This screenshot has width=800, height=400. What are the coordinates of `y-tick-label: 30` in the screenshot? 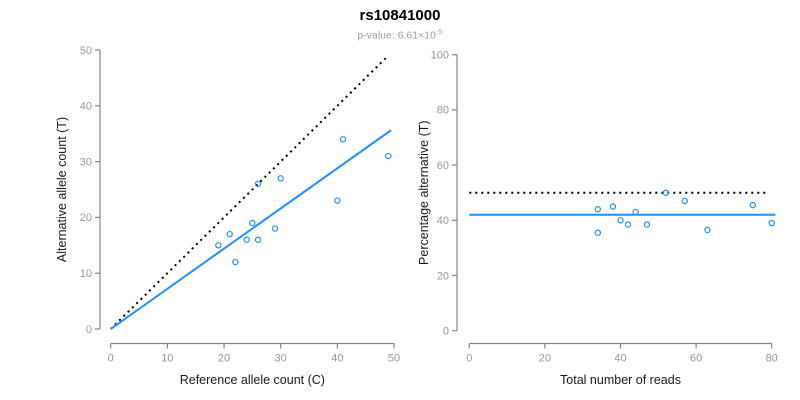 It's located at (86, 162).